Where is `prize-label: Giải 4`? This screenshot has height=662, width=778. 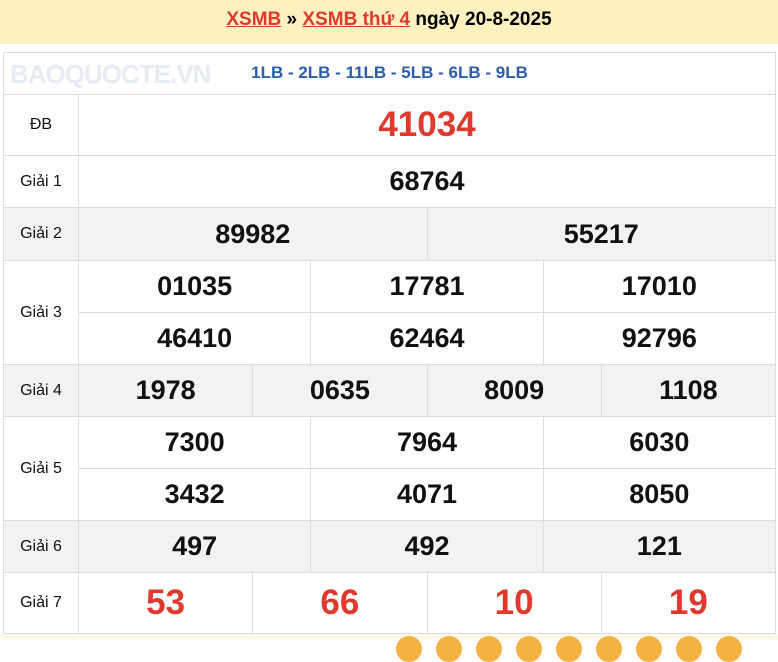 prize-label: Giải 4 is located at coordinates (41, 390).